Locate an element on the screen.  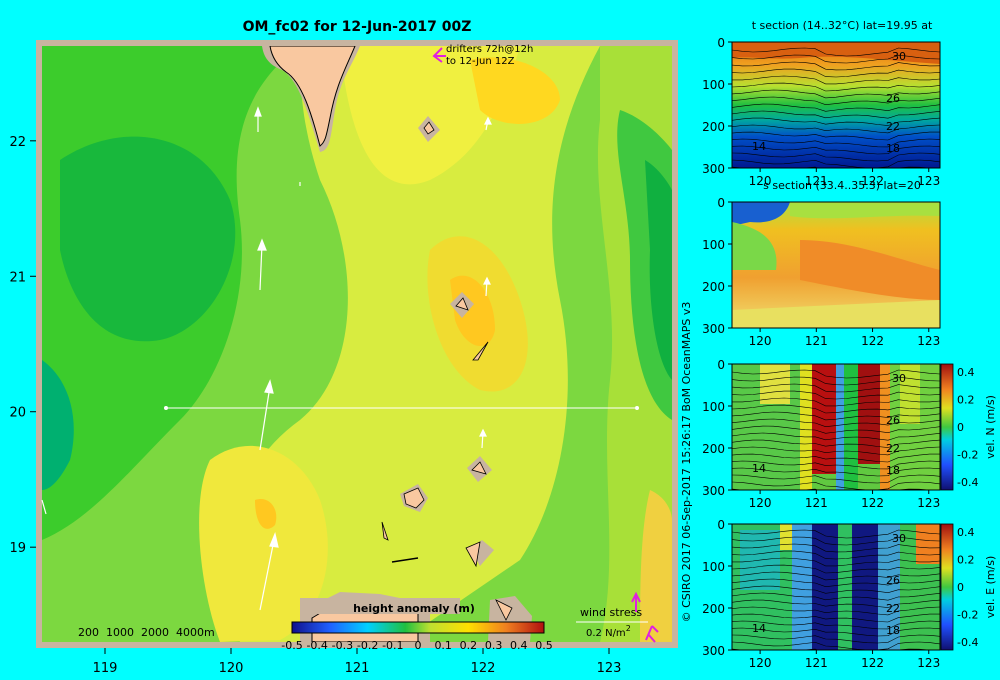
t-section-title: t section (14..32°C) lat=19.95 at is located at coordinates (842, 25).